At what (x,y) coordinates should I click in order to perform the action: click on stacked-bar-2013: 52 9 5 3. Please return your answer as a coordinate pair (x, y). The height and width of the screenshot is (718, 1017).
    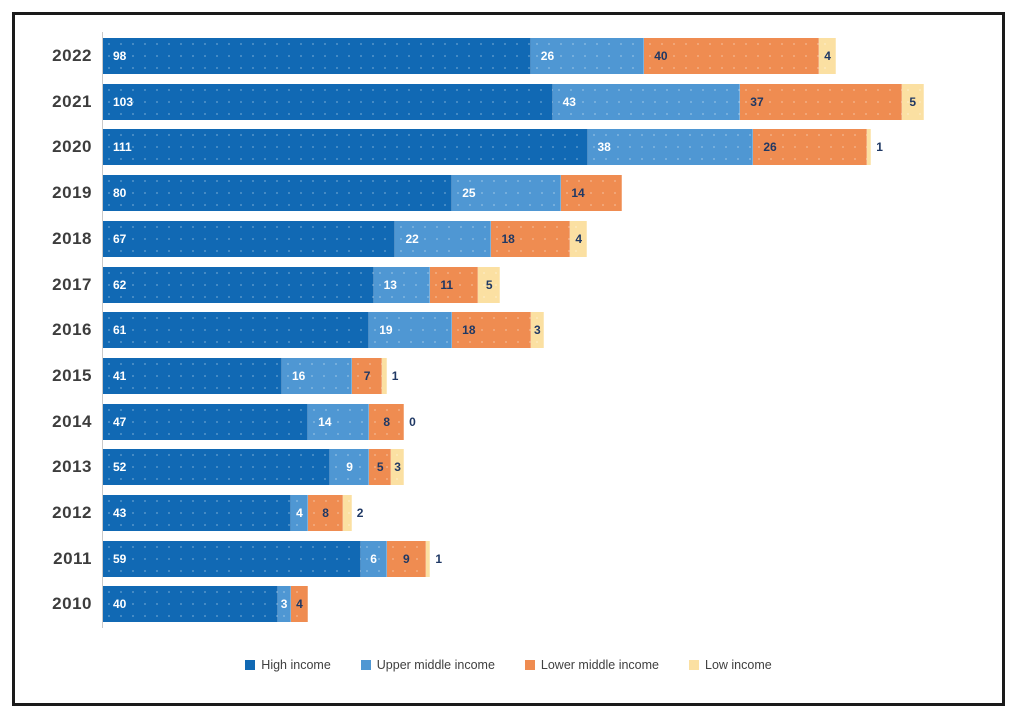
    Looking at the image, I should click on (254, 467).